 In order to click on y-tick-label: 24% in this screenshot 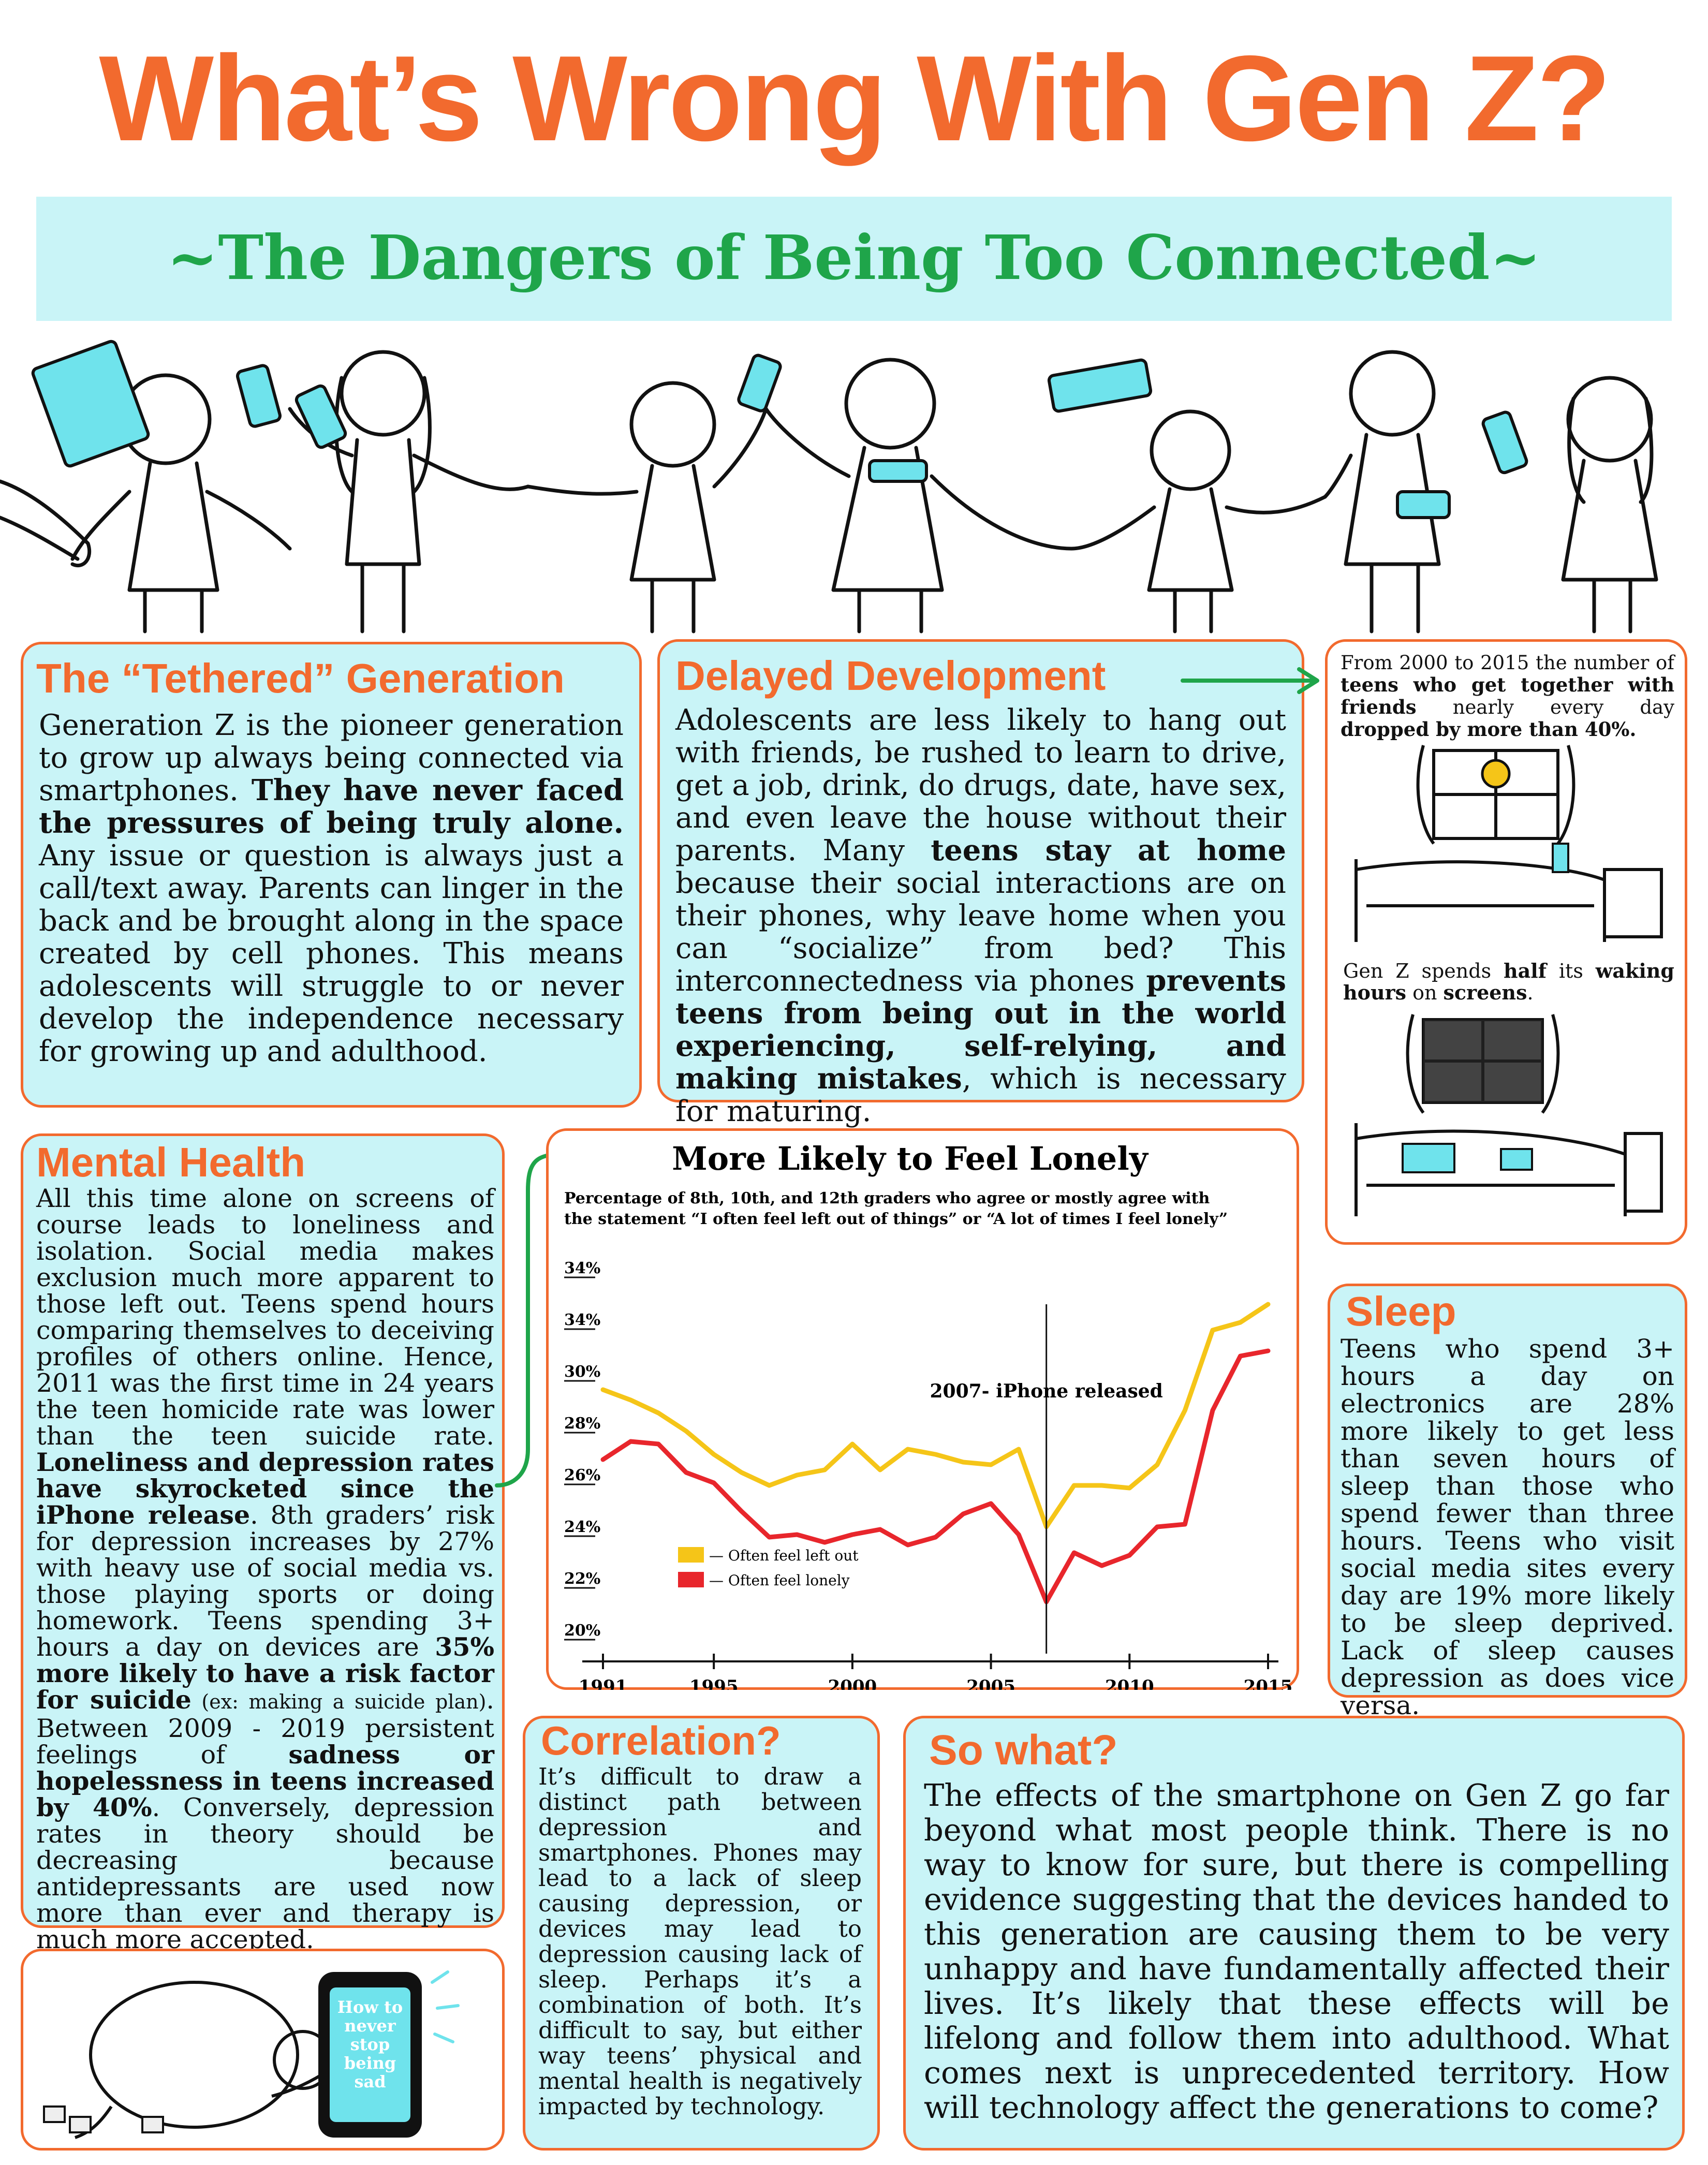, I will do `click(582, 1527)`.